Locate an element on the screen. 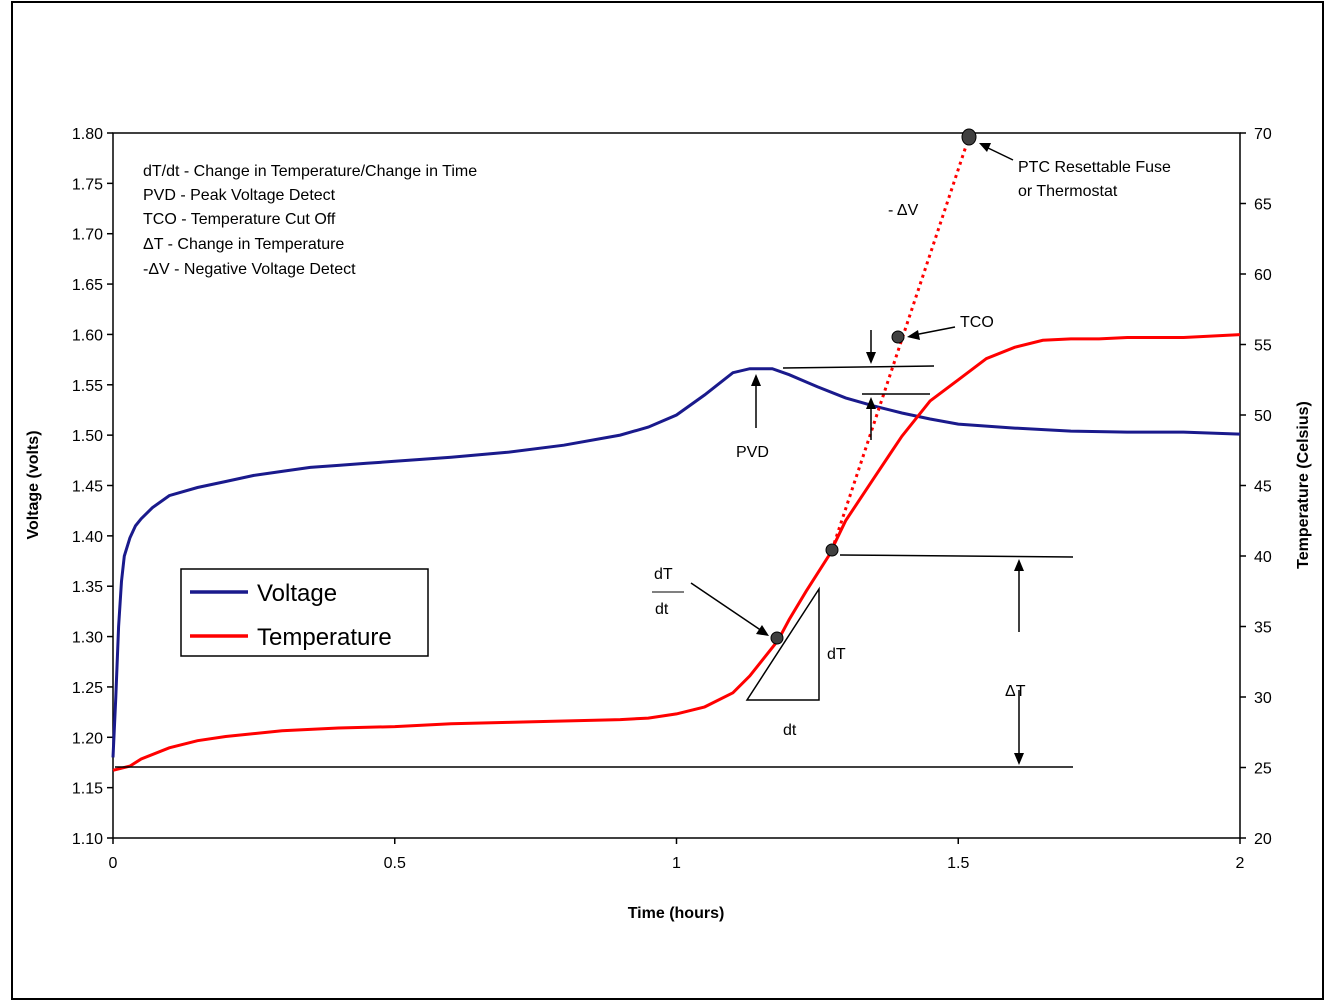 Image resolution: width=1329 pixels, height=1002 pixels. x-axis: 0 0.5 1 1.5 2 is located at coordinates (677, 855).